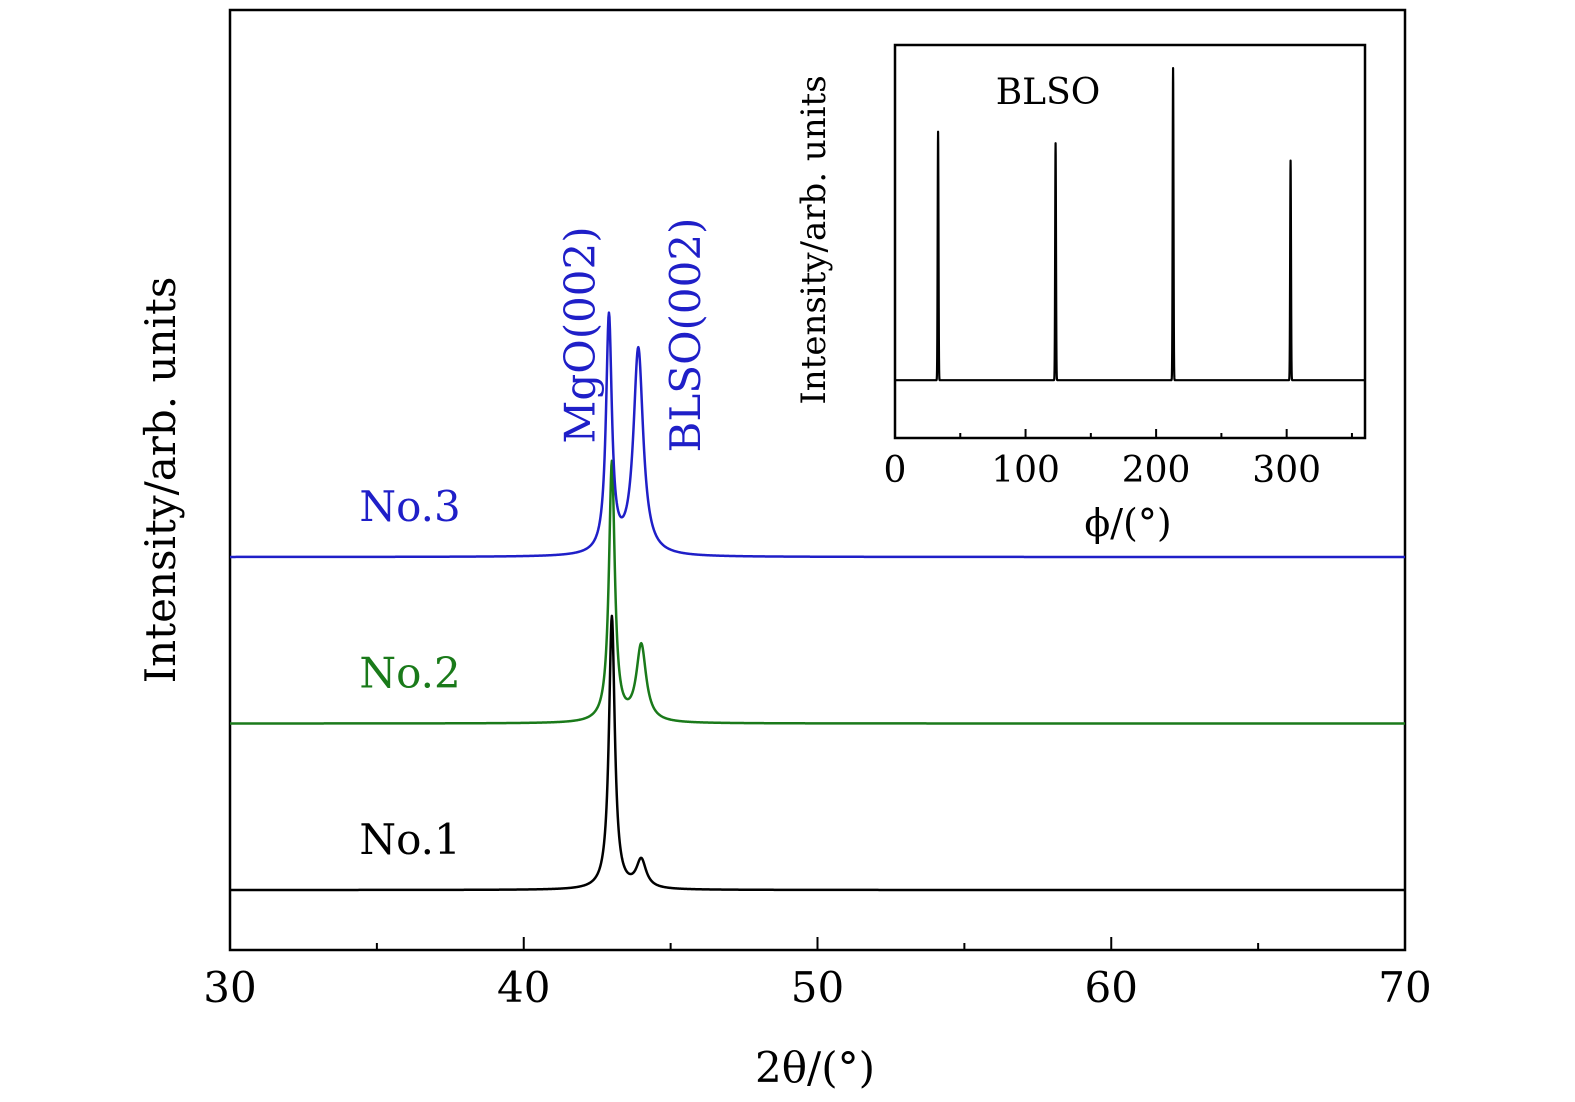 Image resolution: width=1575 pixels, height=1102 pixels. Describe the element at coordinates (1025, 470) in the screenshot. I see `inset-x-tick-label: 100` at that location.